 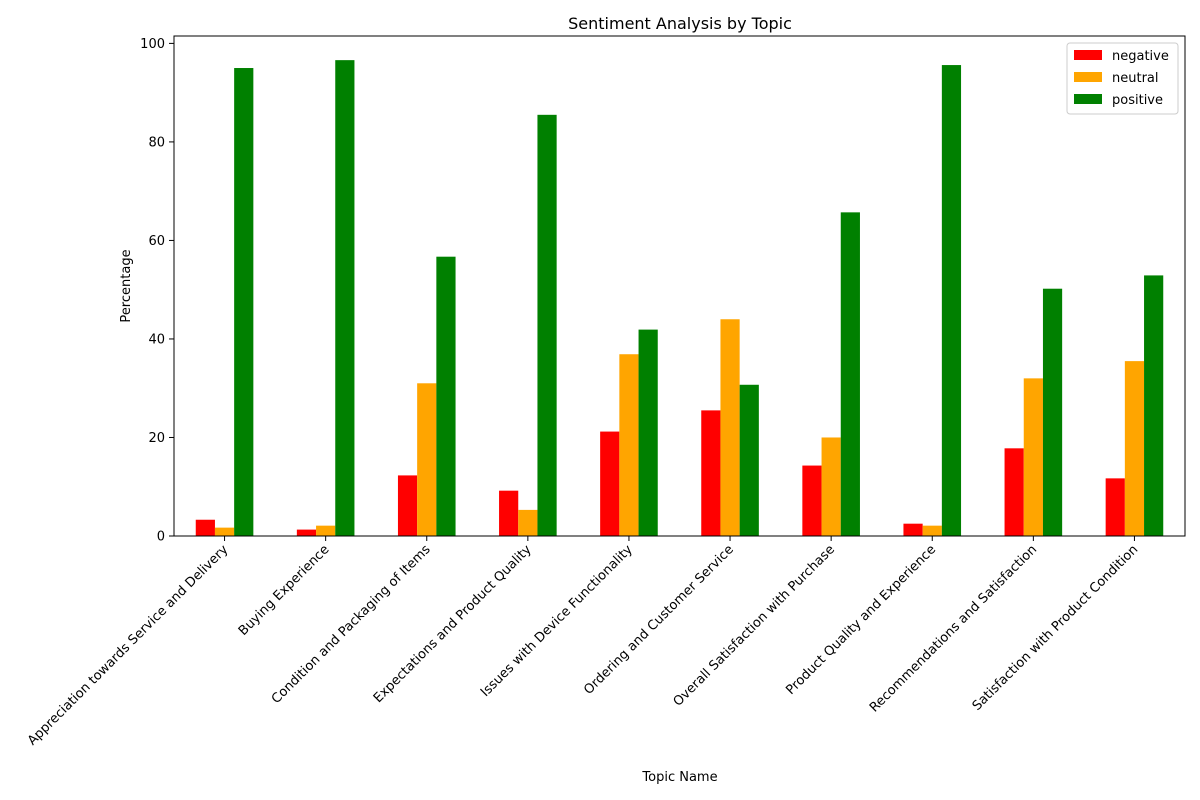 What do you see at coordinates (284, 590) in the screenshot?
I see `x-tick-label-1: Buying Experience` at bounding box center [284, 590].